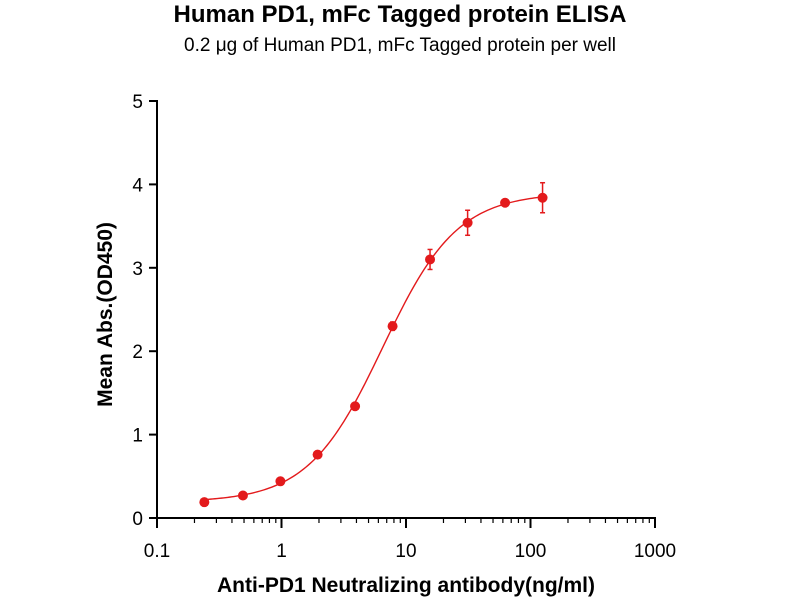  I want to click on chart-title: Human PD1, mFc Tagged protein ELISA, so click(400, 14).